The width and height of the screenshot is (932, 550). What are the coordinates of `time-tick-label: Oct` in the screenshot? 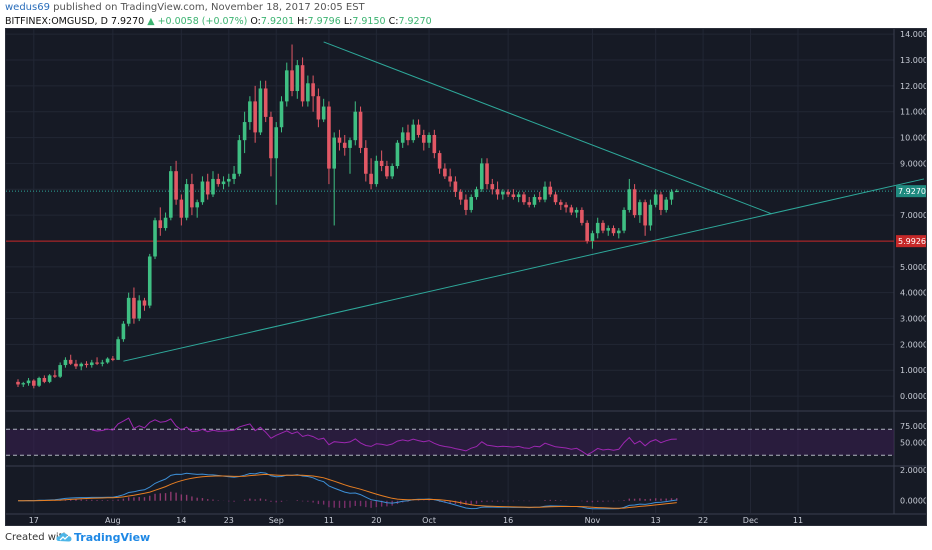 It's located at (429, 520).